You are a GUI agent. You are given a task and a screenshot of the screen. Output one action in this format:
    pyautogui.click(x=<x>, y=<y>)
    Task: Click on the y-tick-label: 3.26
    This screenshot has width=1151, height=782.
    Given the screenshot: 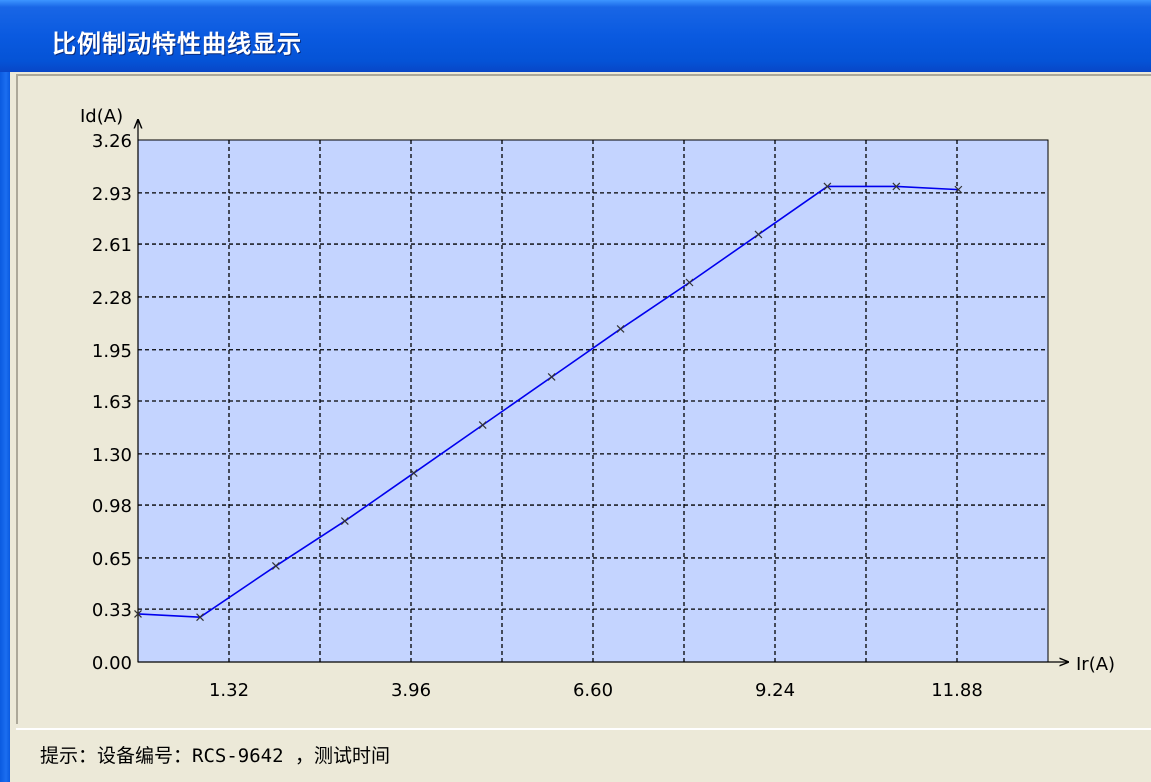 What is the action you would take?
    pyautogui.click(x=112, y=141)
    